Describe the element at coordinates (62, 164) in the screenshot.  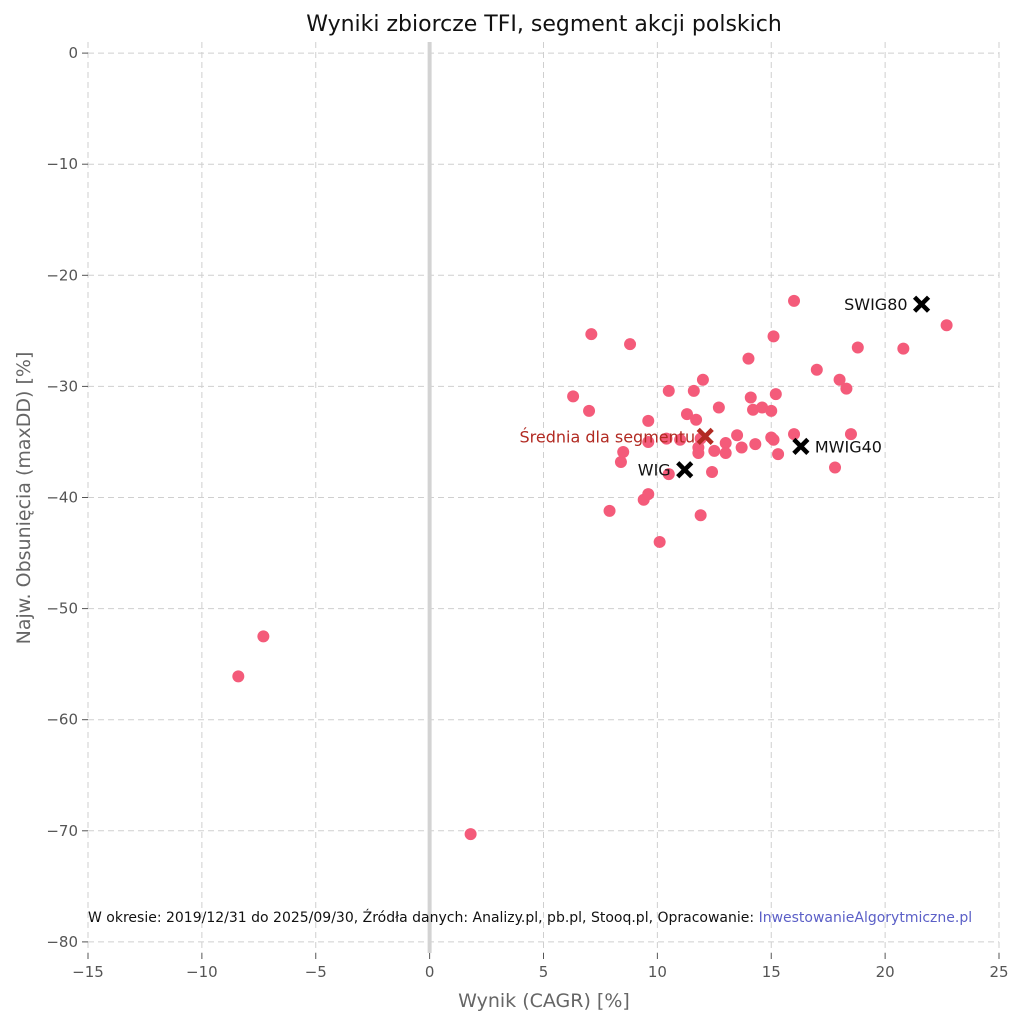
I see `y-tick-label: −10` at that location.